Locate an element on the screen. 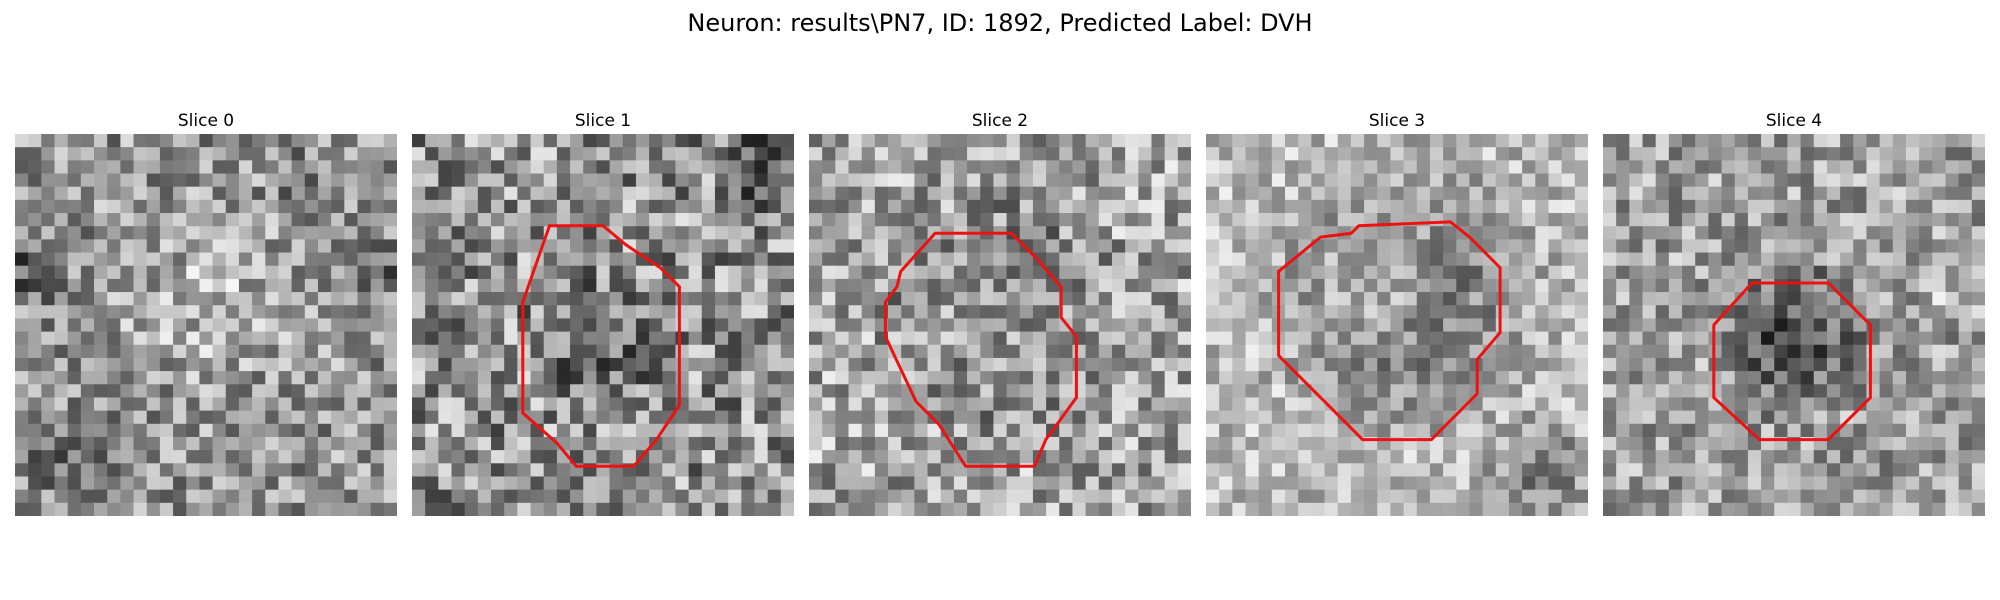 This screenshot has height=600, width=2000. slice-panel-1: Slice 1 is located at coordinates (603, 312).